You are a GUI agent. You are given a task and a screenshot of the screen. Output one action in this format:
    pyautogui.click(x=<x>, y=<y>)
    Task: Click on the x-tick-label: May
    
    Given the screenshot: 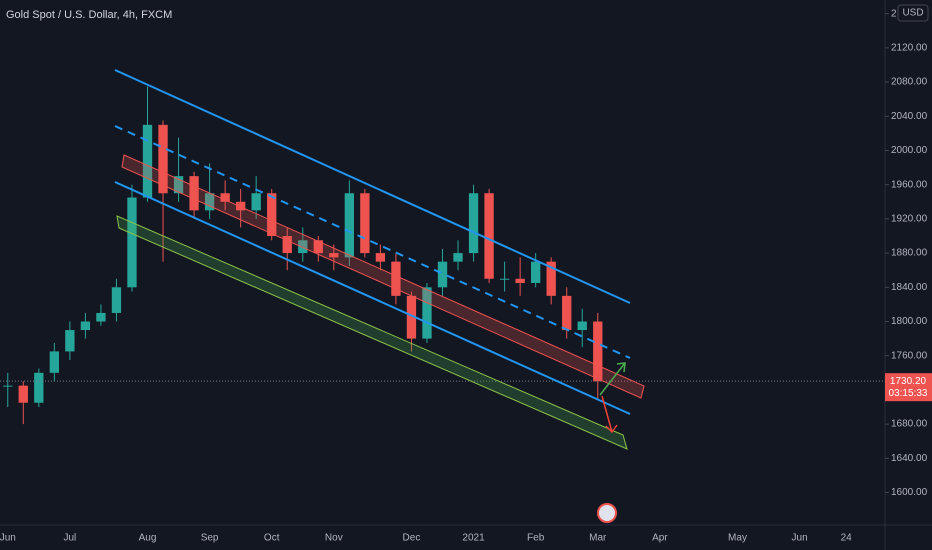 What is the action you would take?
    pyautogui.click(x=737, y=538)
    